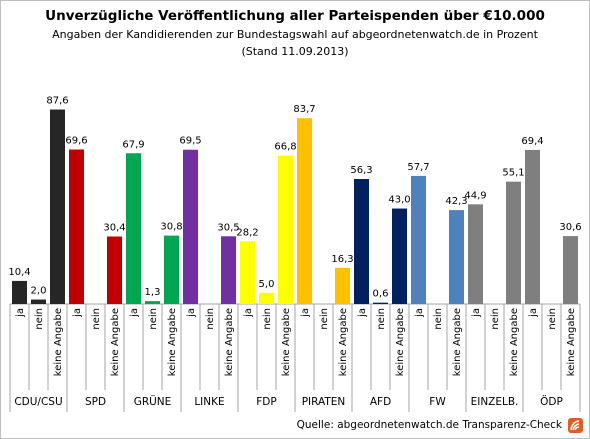 The width and height of the screenshot is (590, 439). Describe the element at coordinates (76, 140) in the screenshot. I see `data-label: 69,6` at that location.